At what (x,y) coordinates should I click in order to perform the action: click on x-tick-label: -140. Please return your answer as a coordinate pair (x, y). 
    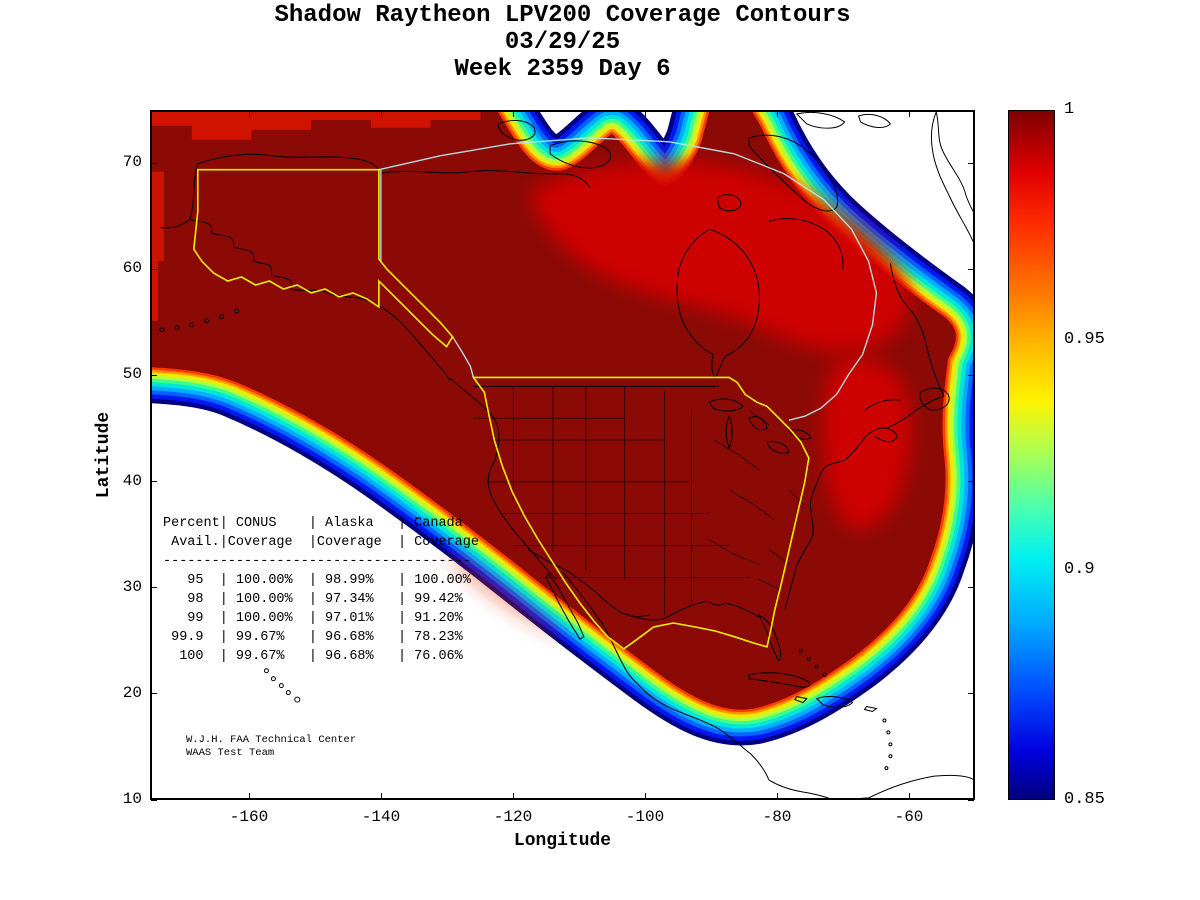
    Looking at the image, I should click on (381, 817).